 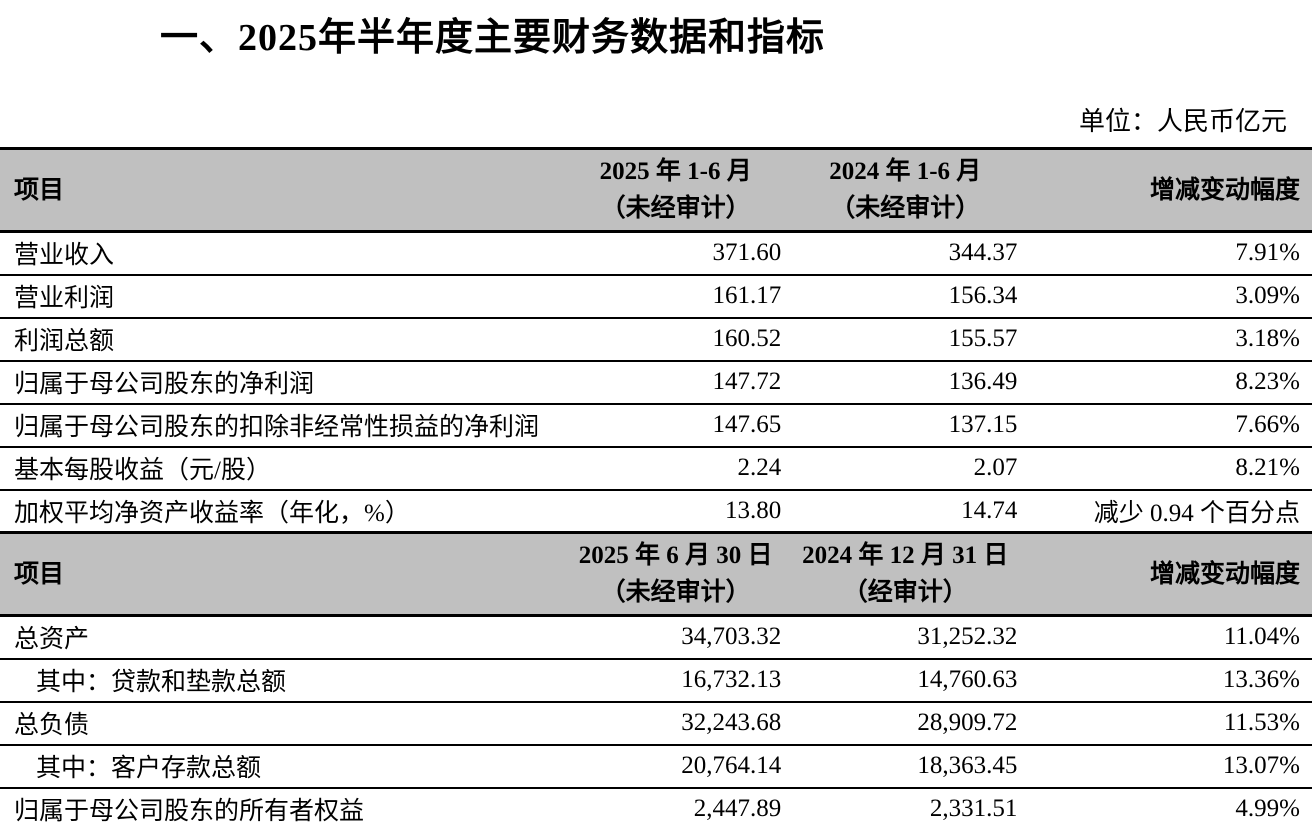 I want to click on row-change-value: 13.07%, so click(x=1167, y=766).